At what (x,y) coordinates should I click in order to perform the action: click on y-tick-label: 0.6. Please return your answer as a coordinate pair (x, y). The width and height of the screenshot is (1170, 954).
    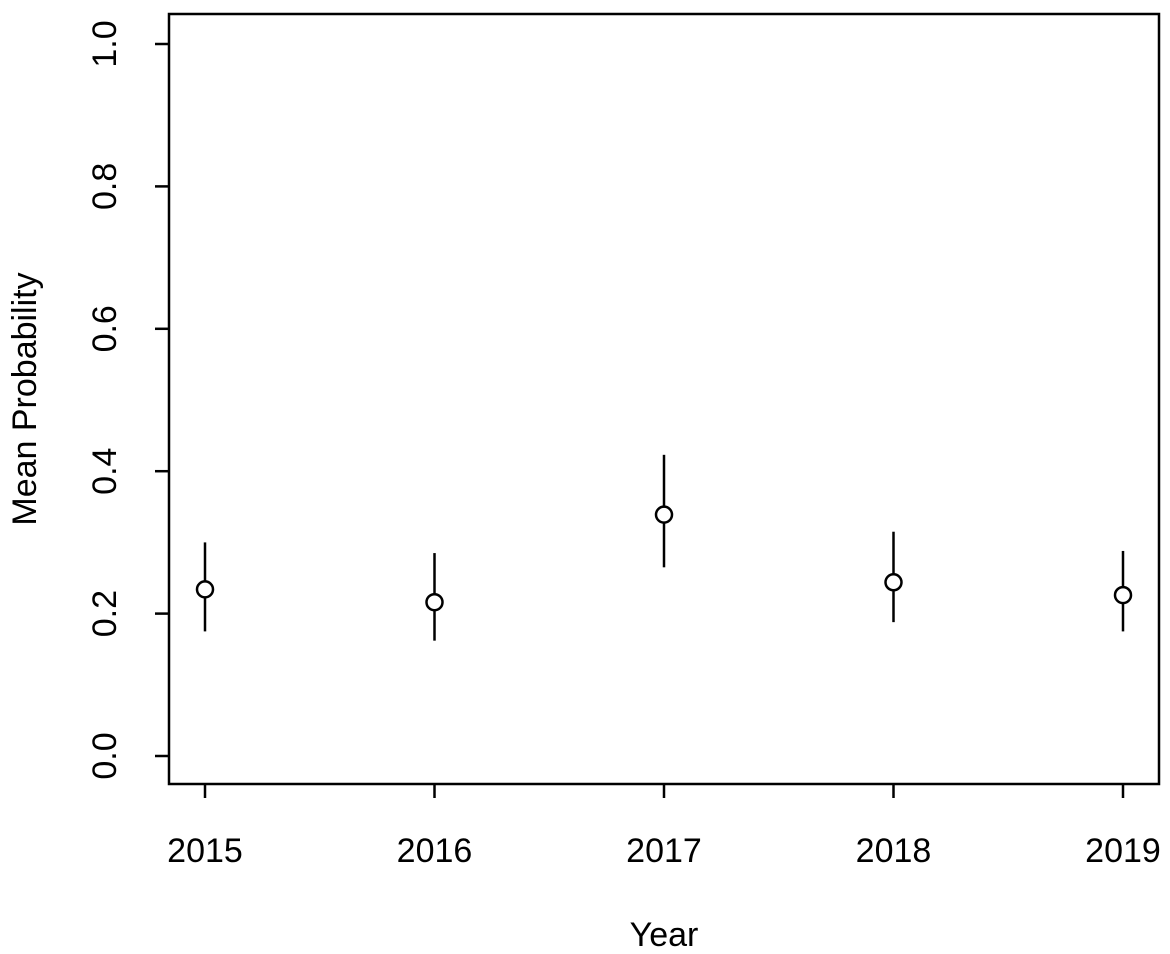
    Looking at the image, I should click on (105, 328).